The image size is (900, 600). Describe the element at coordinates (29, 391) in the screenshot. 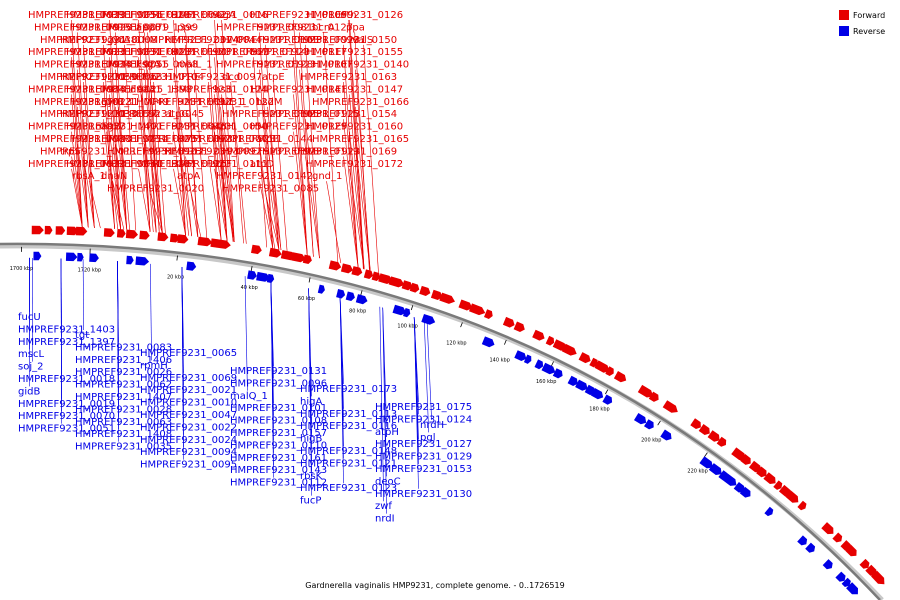

I see `reverse-gene-label-6: gidB` at that location.